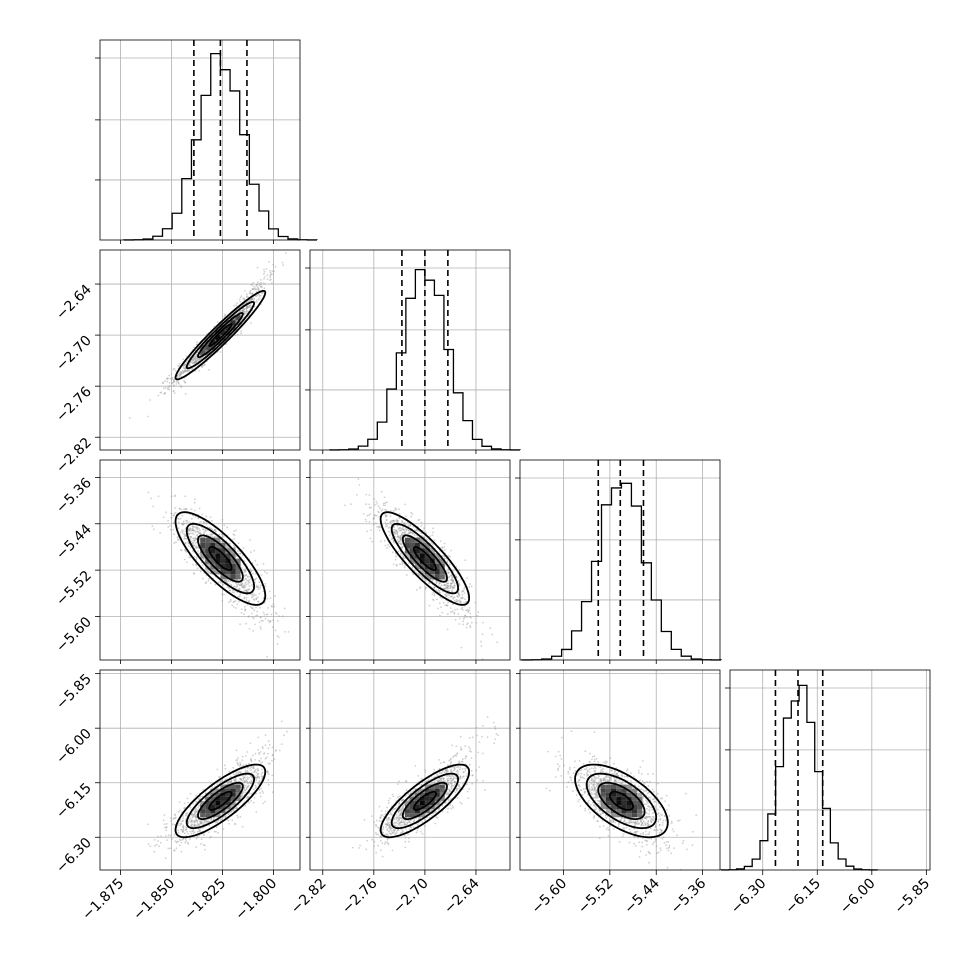 The height and width of the screenshot is (970, 970). I want to click on contour-line, so click(220, 558).